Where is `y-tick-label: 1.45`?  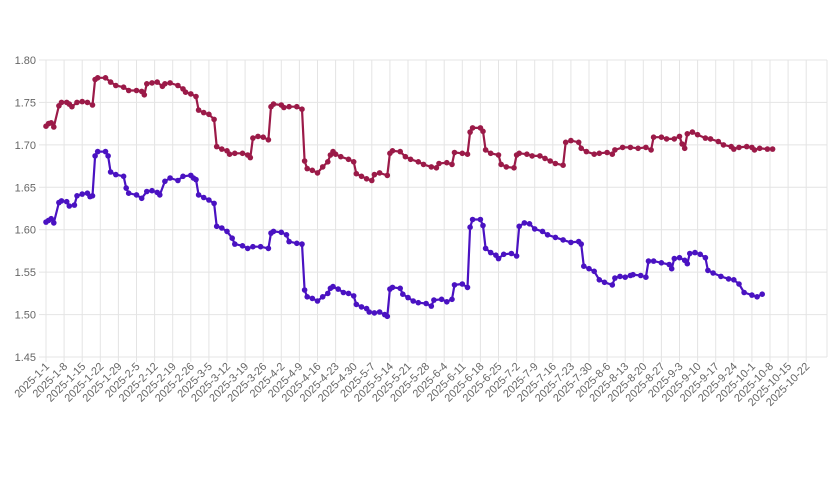
y-tick-label: 1.45 is located at coordinates (25, 358).